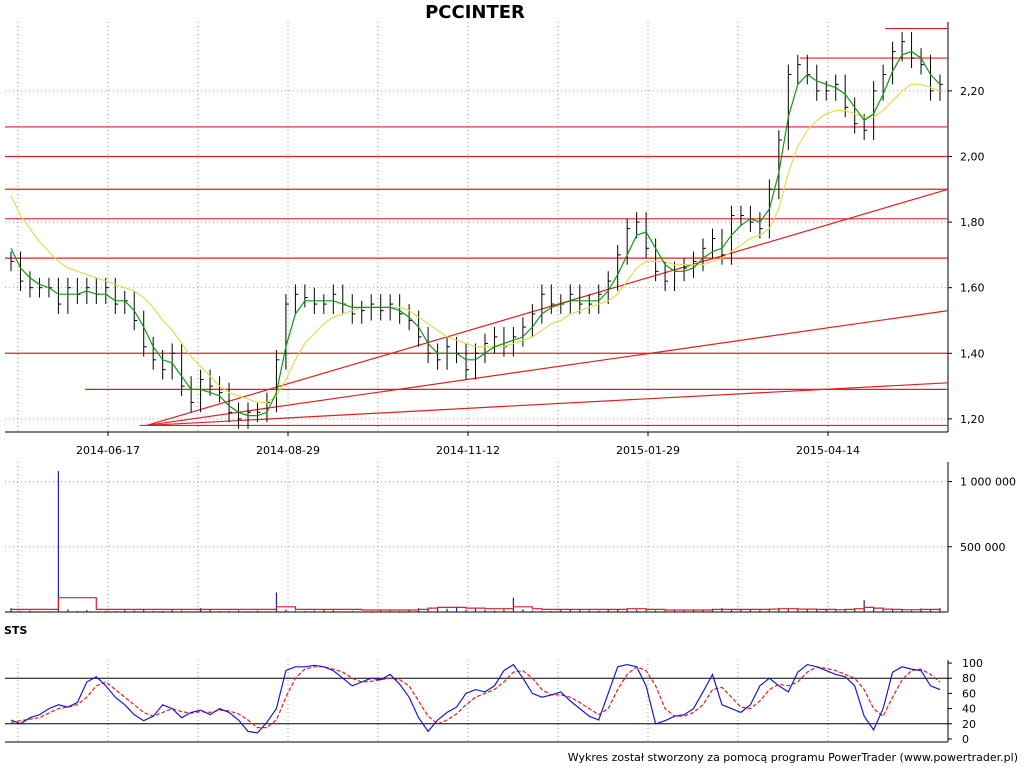 The height and width of the screenshot is (768, 1024). What do you see at coordinates (476, 604) in the screenshot?
I see `volume-average-line` at bounding box center [476, 604].